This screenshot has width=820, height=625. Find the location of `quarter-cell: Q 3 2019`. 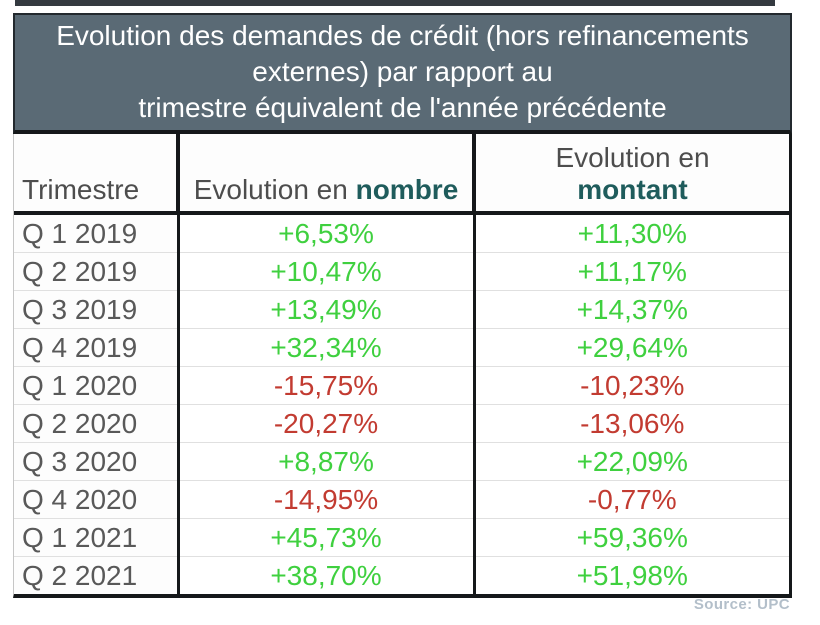

quarter-cell: Q 3 2019 is located at coordinates (96, 309).